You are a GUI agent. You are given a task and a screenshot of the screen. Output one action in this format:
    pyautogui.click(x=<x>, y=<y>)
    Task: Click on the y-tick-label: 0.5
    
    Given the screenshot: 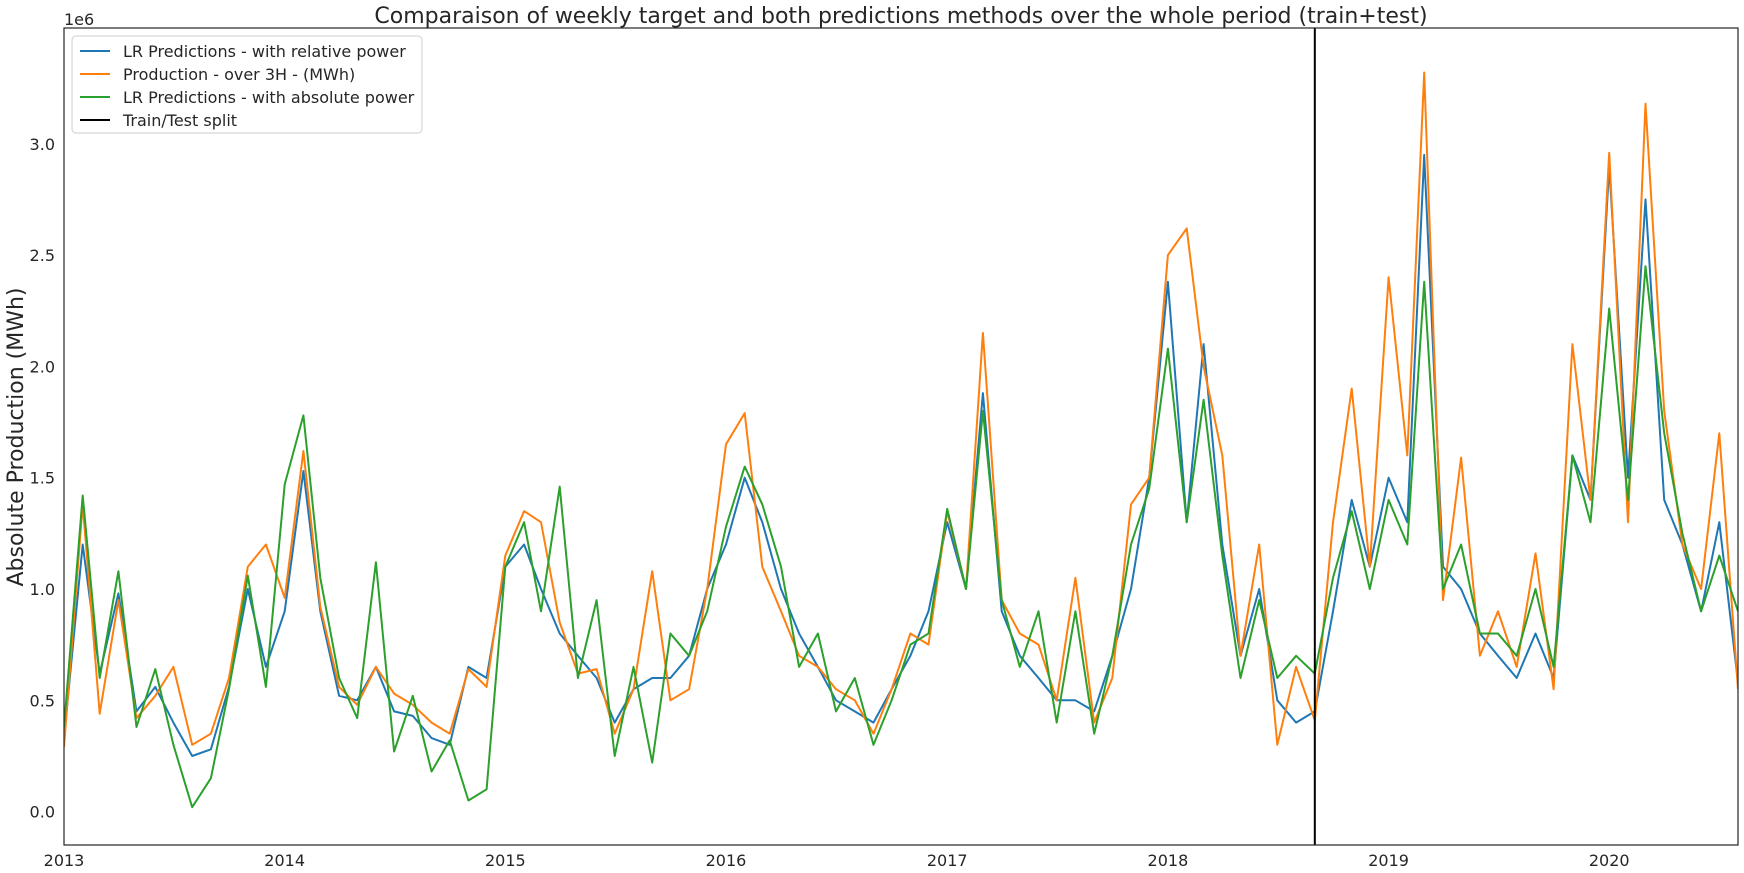 What is the action you would take?
    pyautogui.click(x=42, y=700)
    